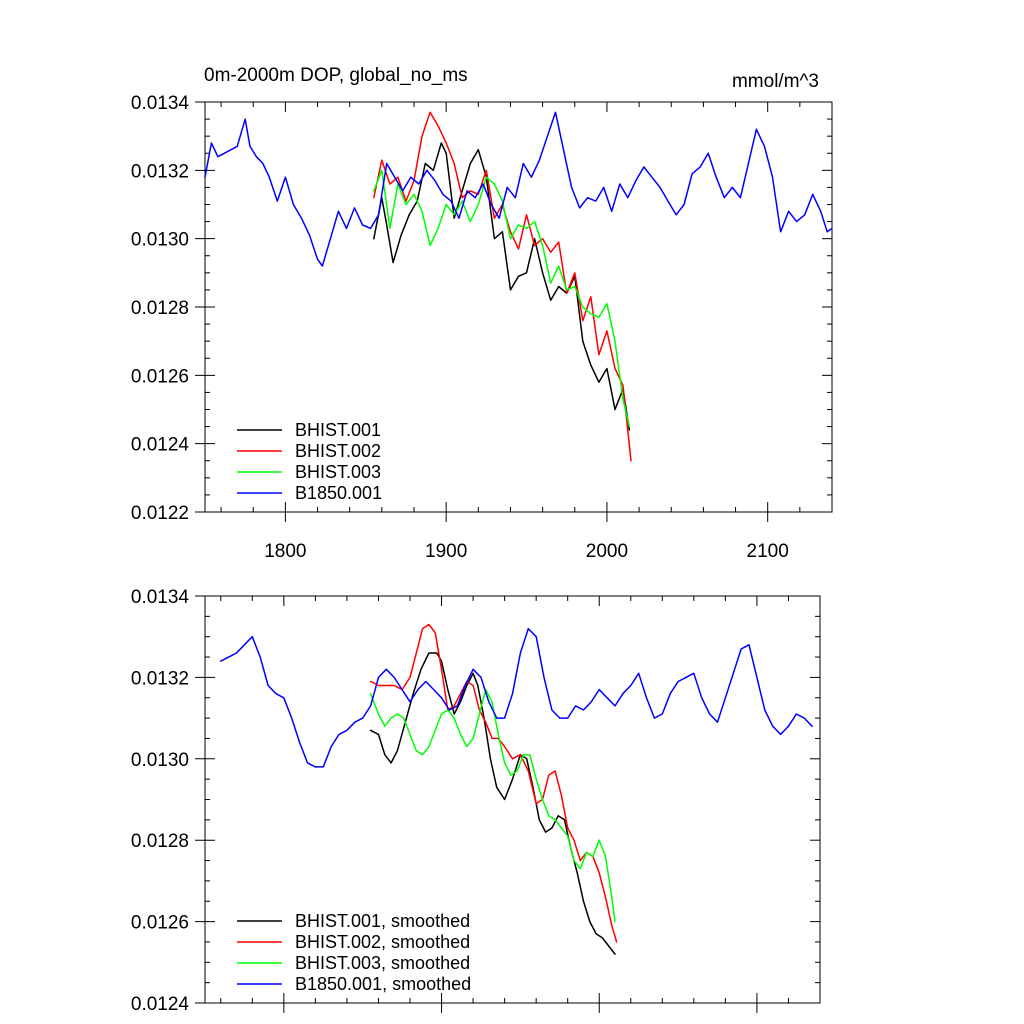 The image size is (1024, 1024). Describe the element at coordinates (383, 984) in the screenshot. I see `bottom-legend-label: B1850.001, smoothed` at that location.